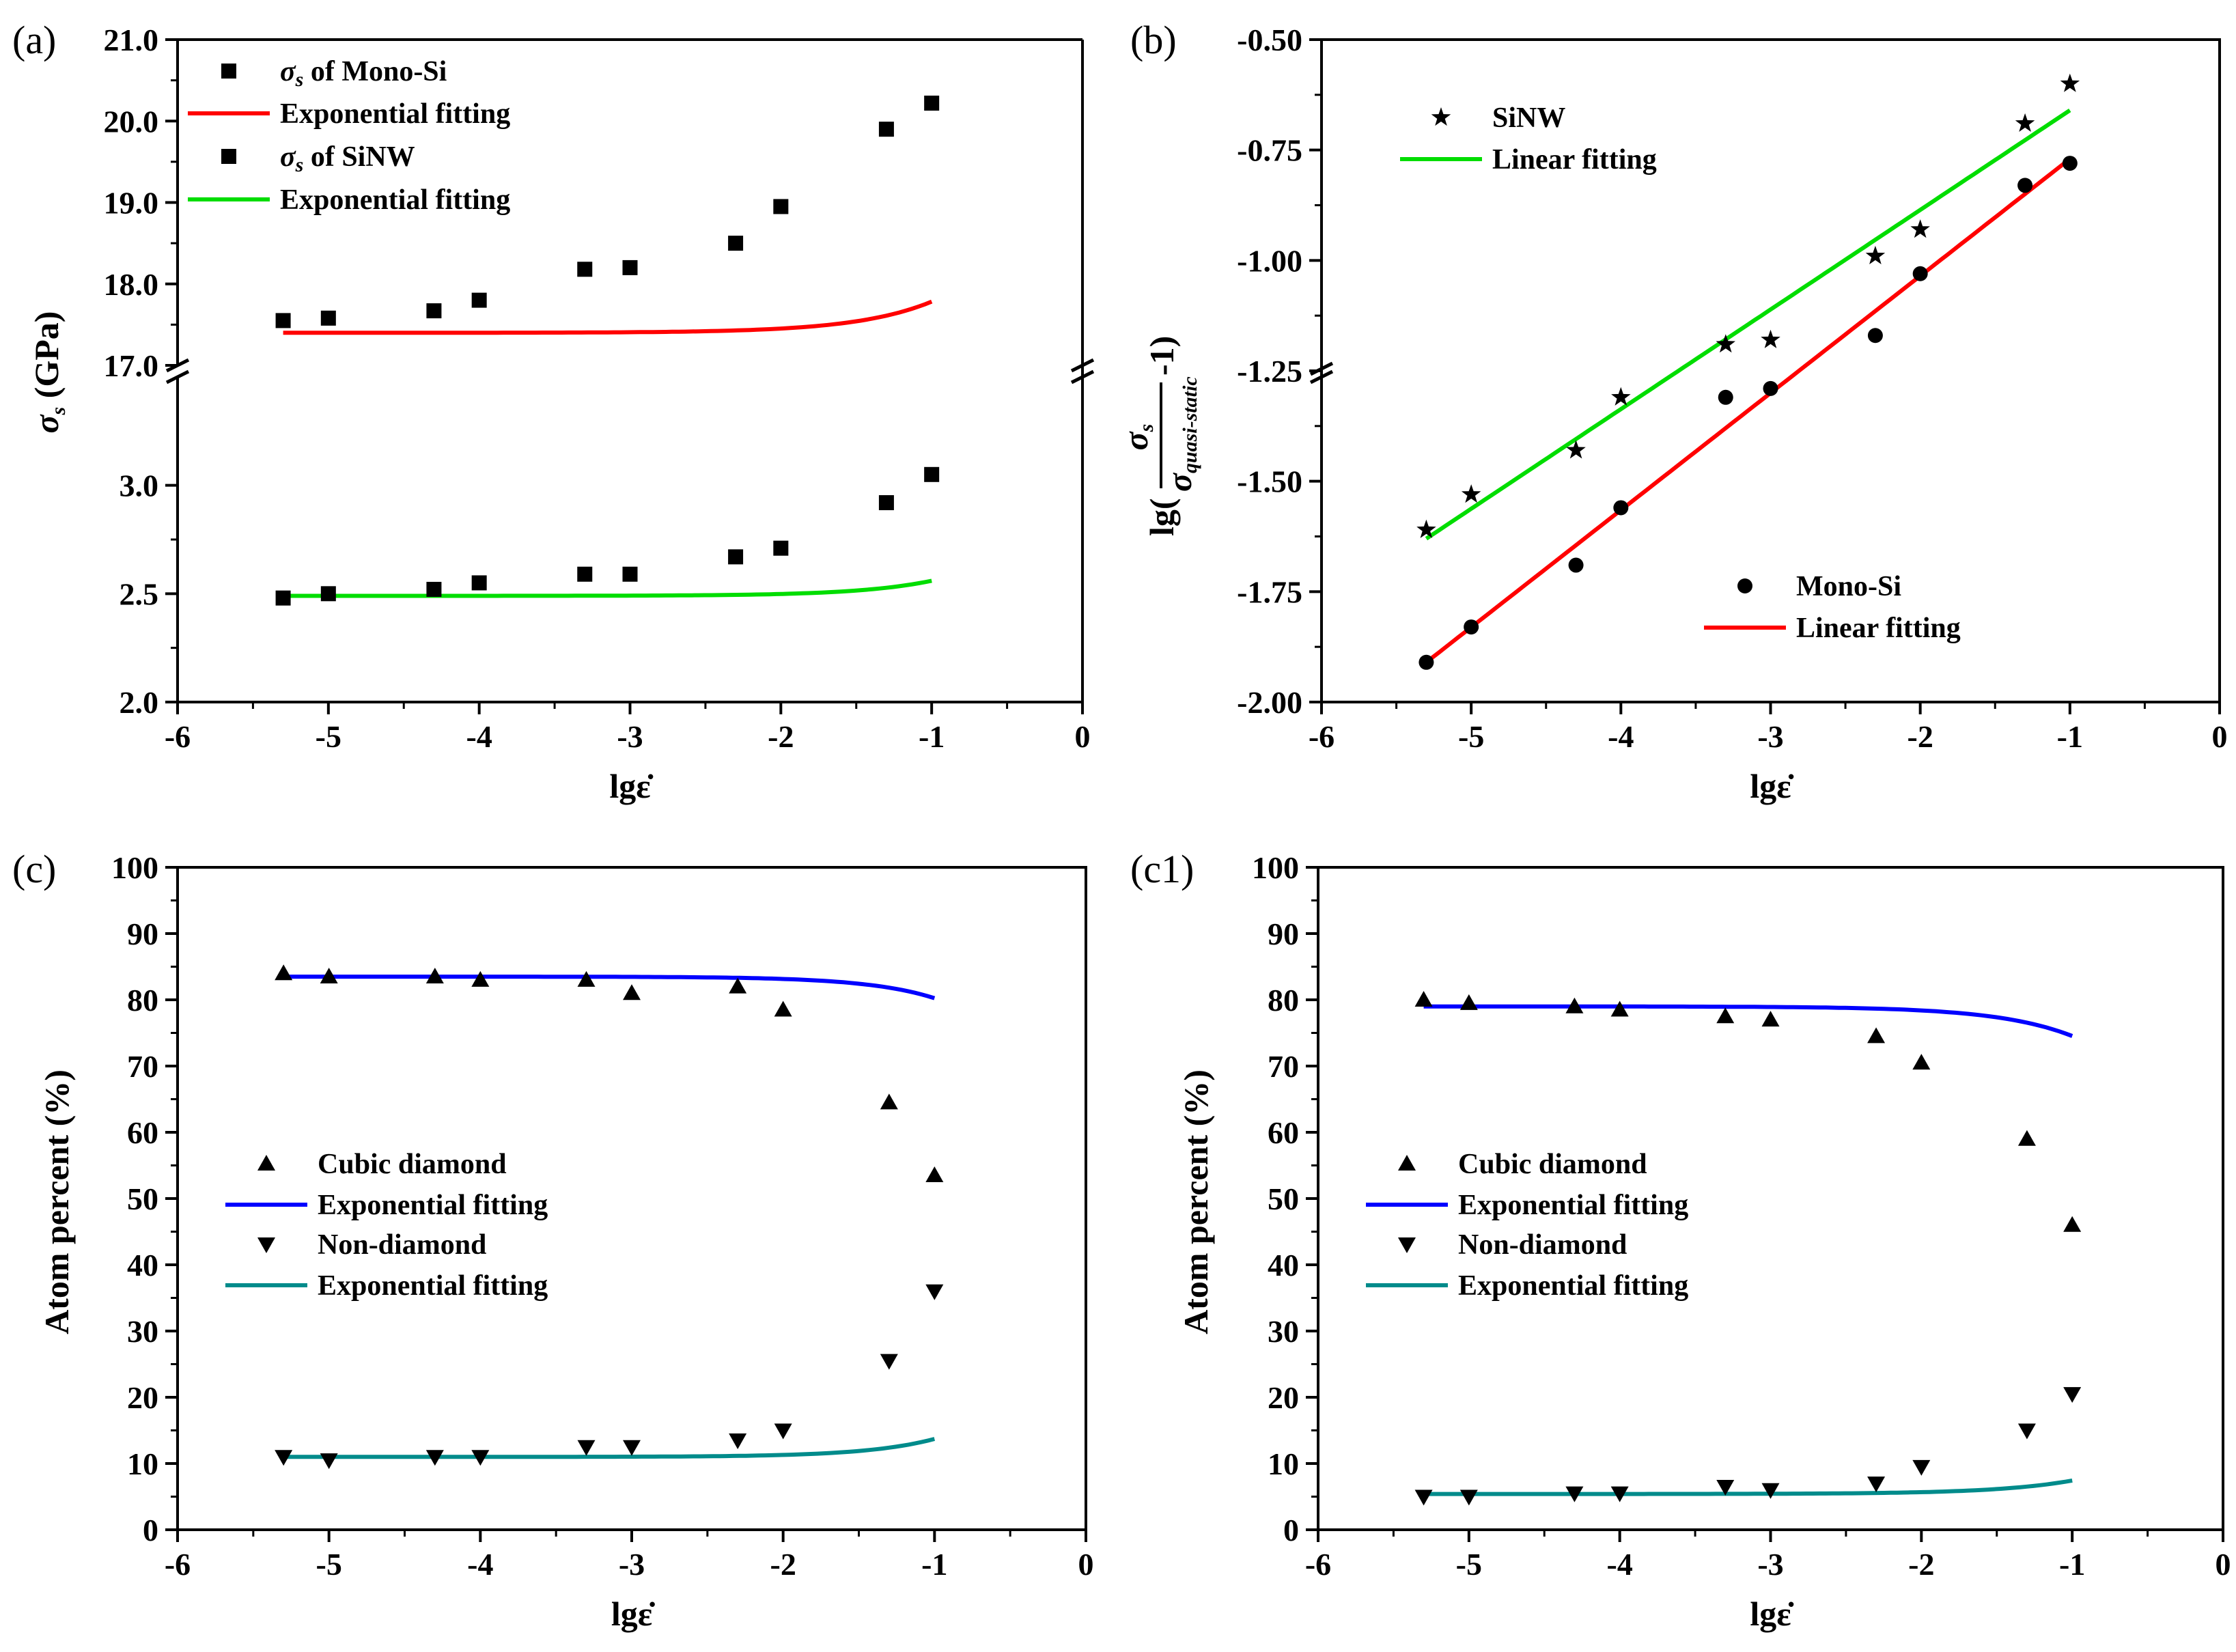 This screenshot has height=1652, width=2236. What do you see at coordinates (1269, 481) in the screenshot?
I see `y-tick-label: -1.50` at bounding box center [1269, 481].